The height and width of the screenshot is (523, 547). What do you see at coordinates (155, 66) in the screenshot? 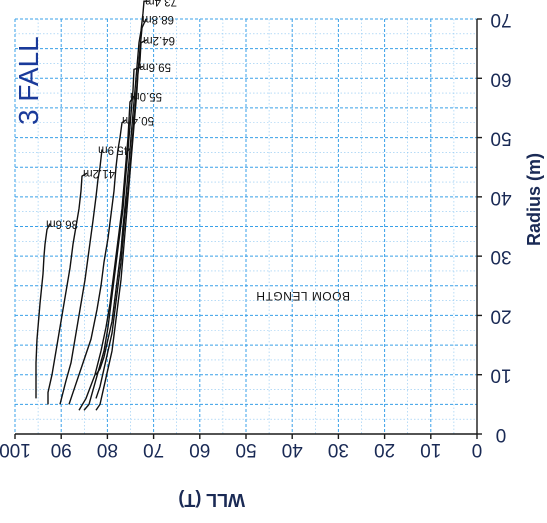
I see `series-label-59.6m: 59.6m` at bounding box center [155, 66].